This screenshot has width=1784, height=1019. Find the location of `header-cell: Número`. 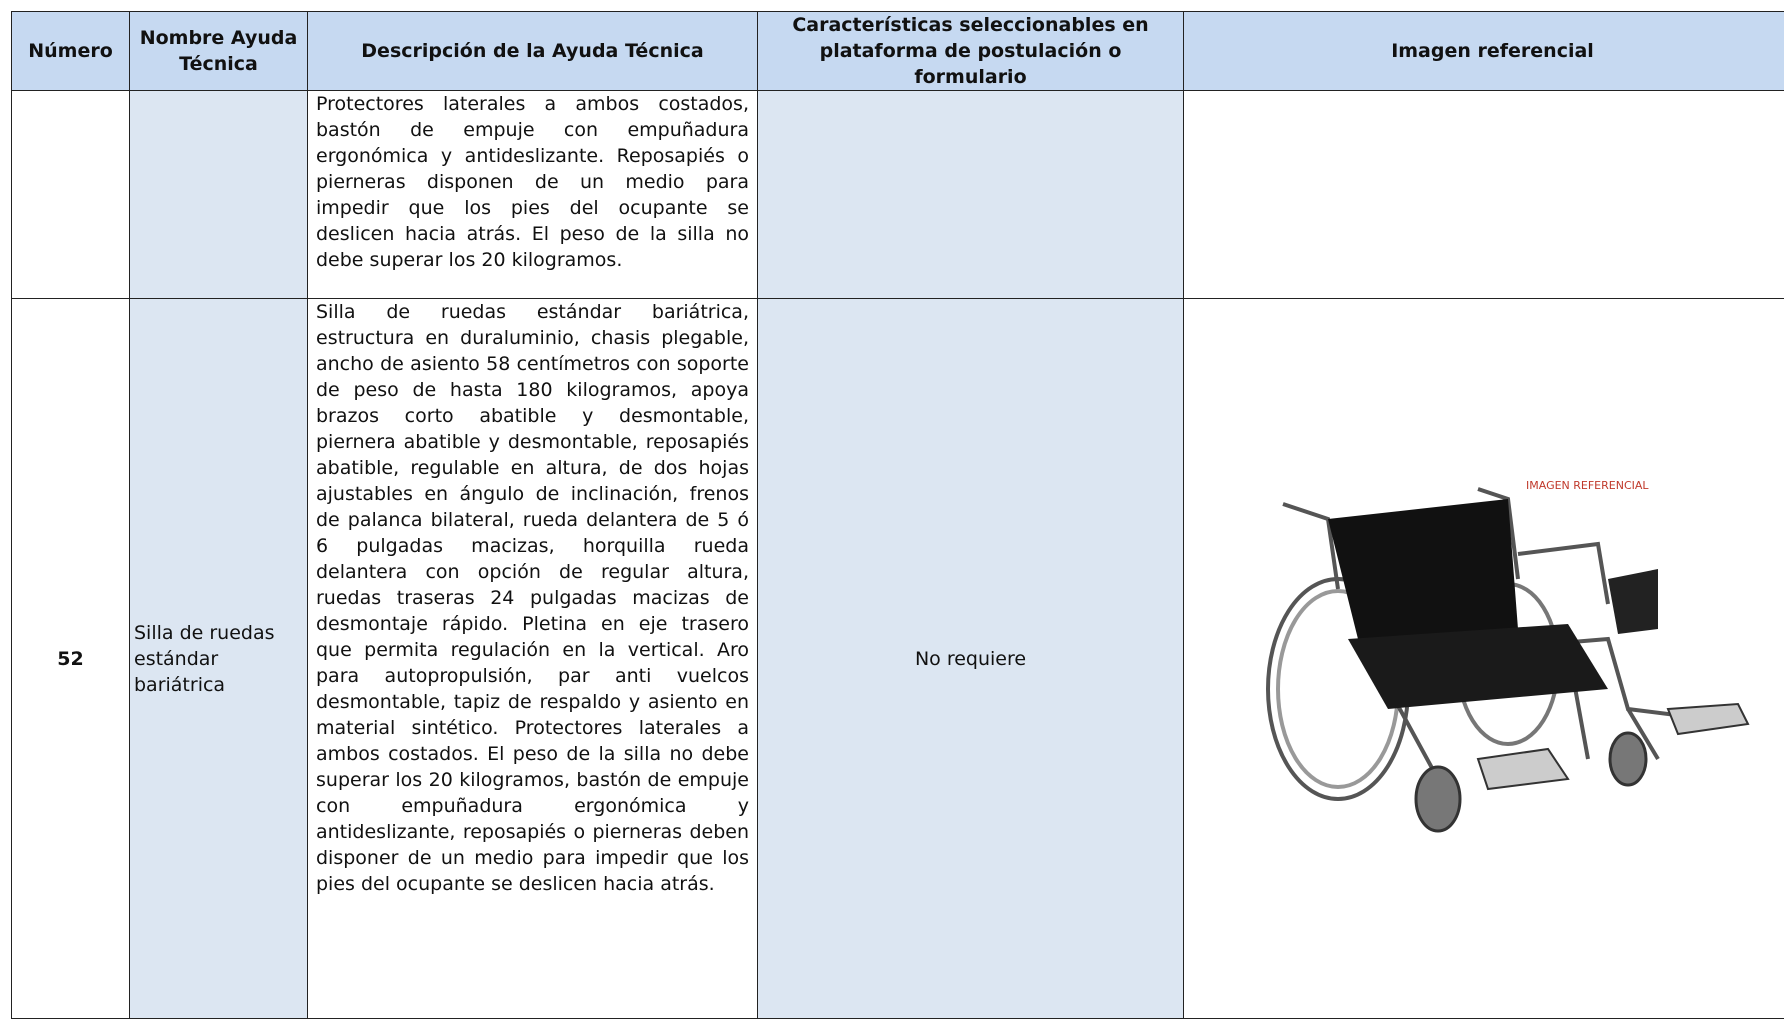

header-cell: Número is located at coordinates (71, 51).